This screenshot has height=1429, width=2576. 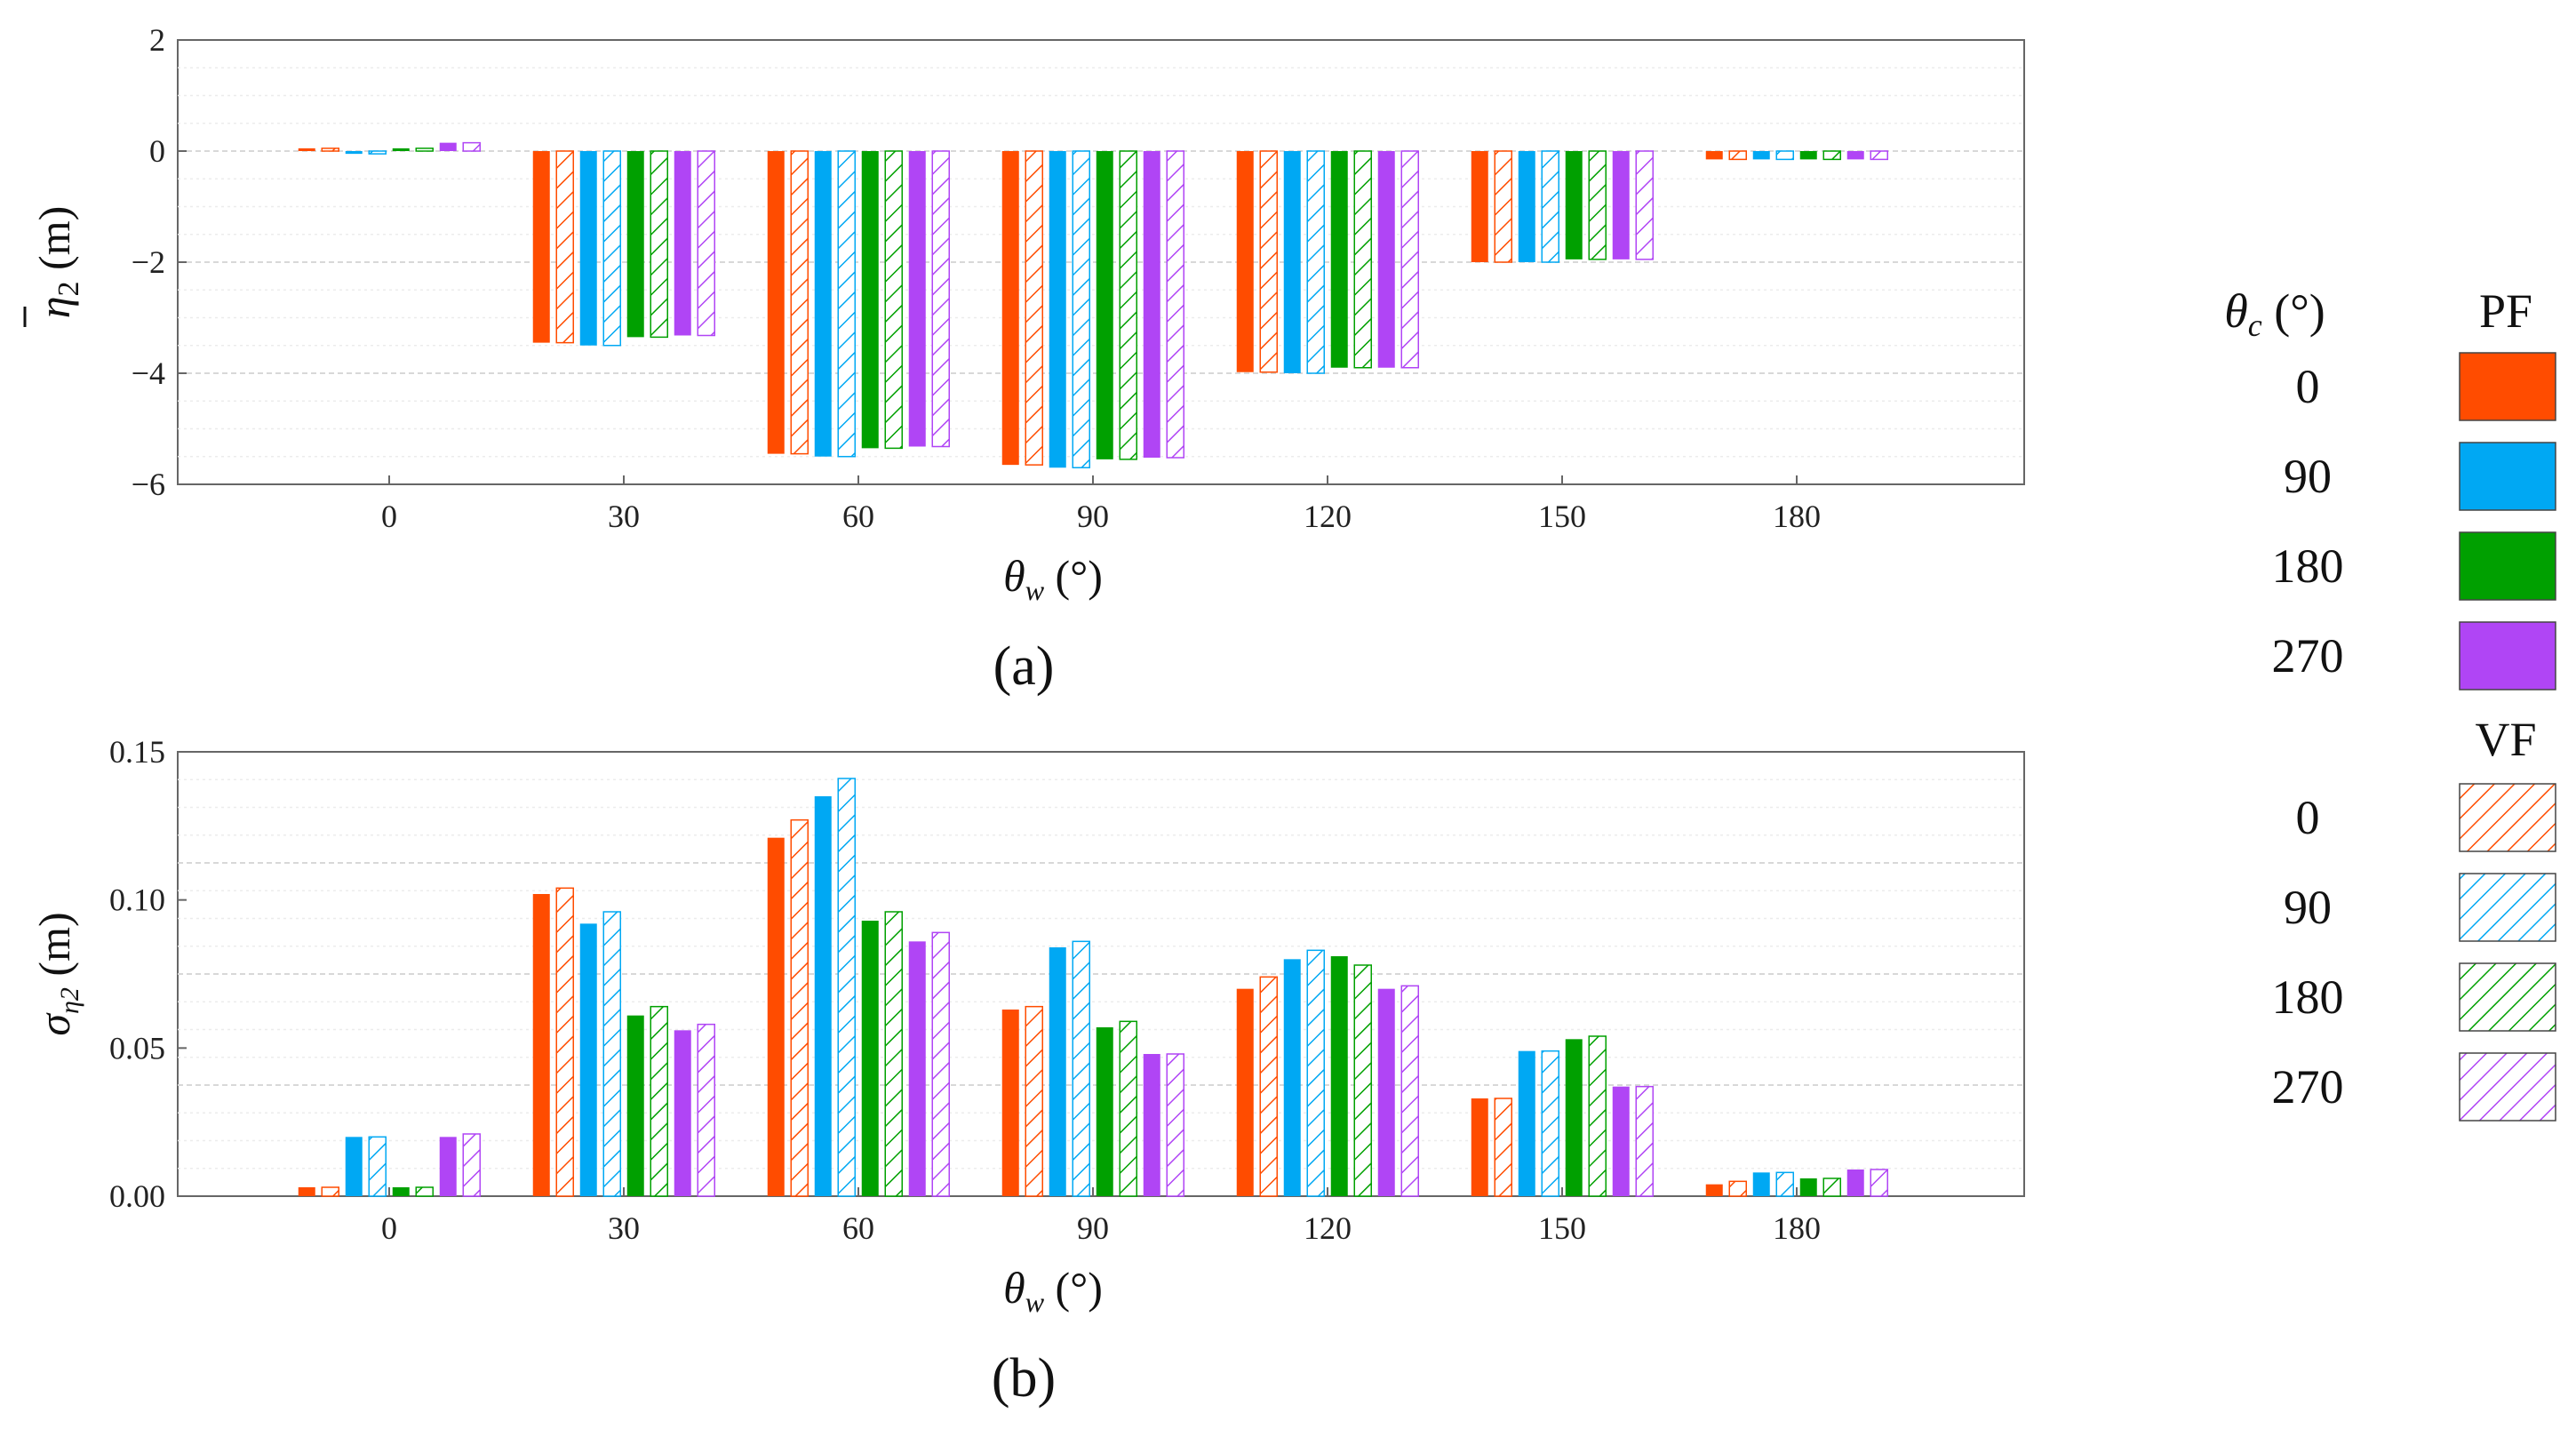 What do you see at coordinates (389, 1228) in the screenshot?
I see `x-tick-label: 0` at bounding box center [389, 1228].